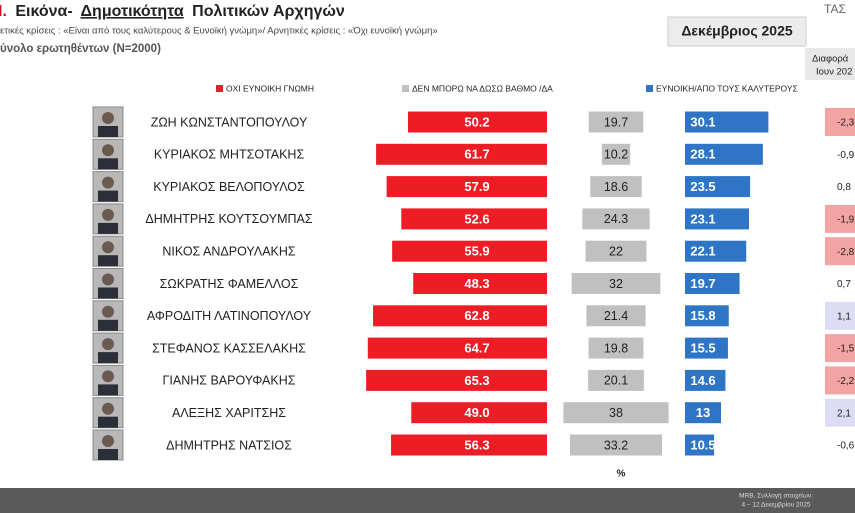 The height and width of the screenshot is (513, 855). I want to click on value-label: 61.7, so click(476, 154).